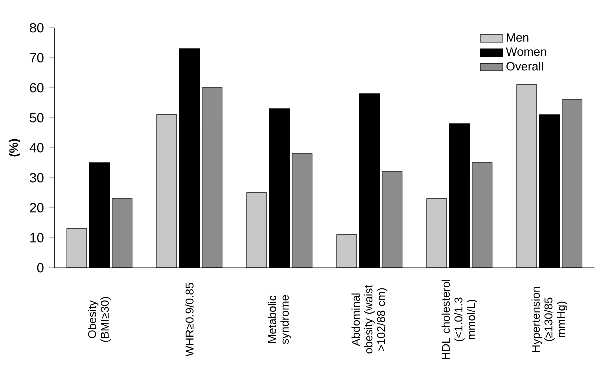 The image size is (600, 366). What do you see at coordinates (525, 66) in the screenshot?
I see `legend-label: Overall` at bounding box center [525, 66].